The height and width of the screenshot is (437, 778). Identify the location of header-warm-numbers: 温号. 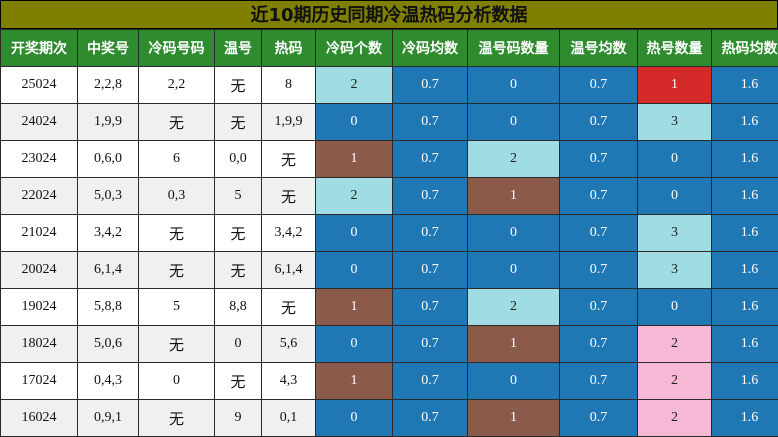
(238, 48).